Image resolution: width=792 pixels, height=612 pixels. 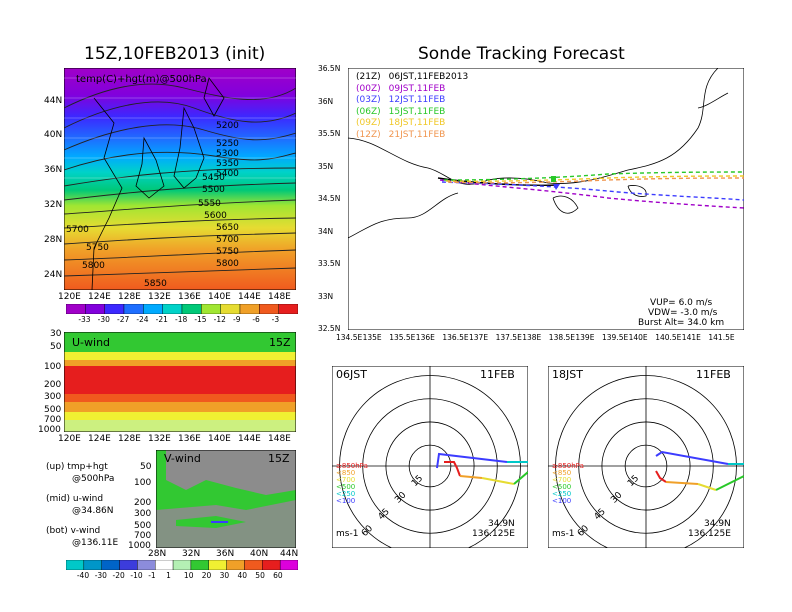 What do you see at coordinates (279, 458) in the screenshot?
I see `v-wind-time: 15Z` at bounding box center [279, 458].